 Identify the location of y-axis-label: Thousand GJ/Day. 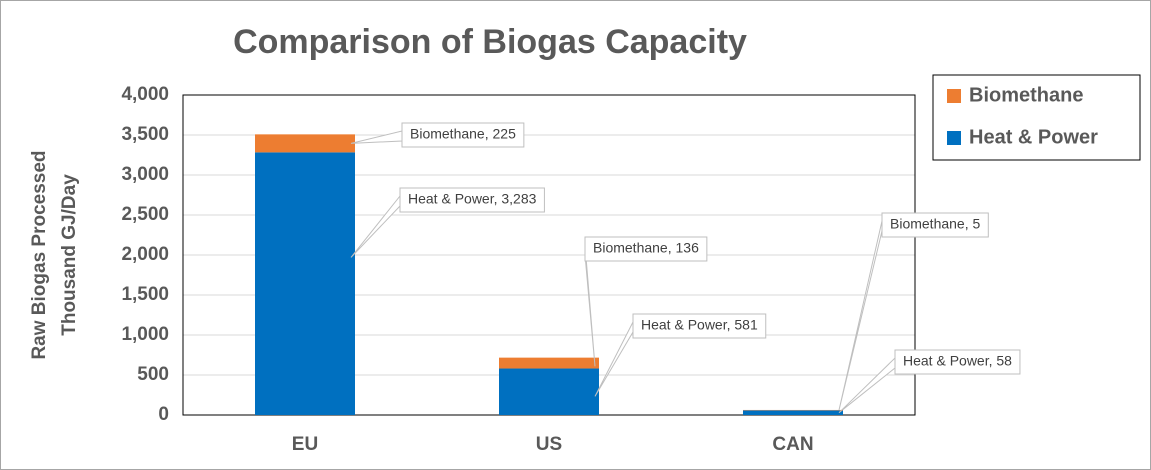
(69, 255).